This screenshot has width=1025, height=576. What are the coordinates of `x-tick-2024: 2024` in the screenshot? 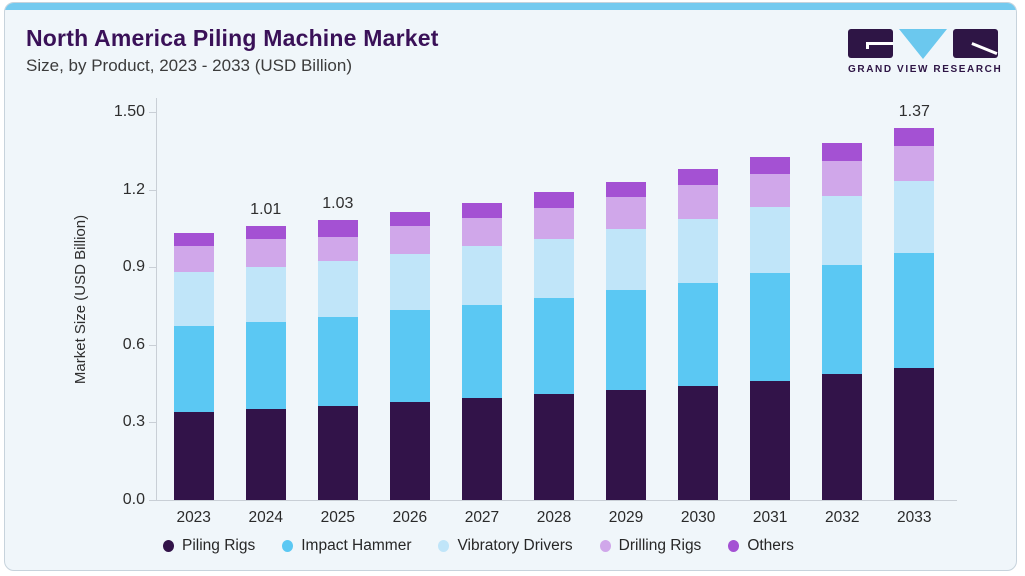 It's located at (265, 517).